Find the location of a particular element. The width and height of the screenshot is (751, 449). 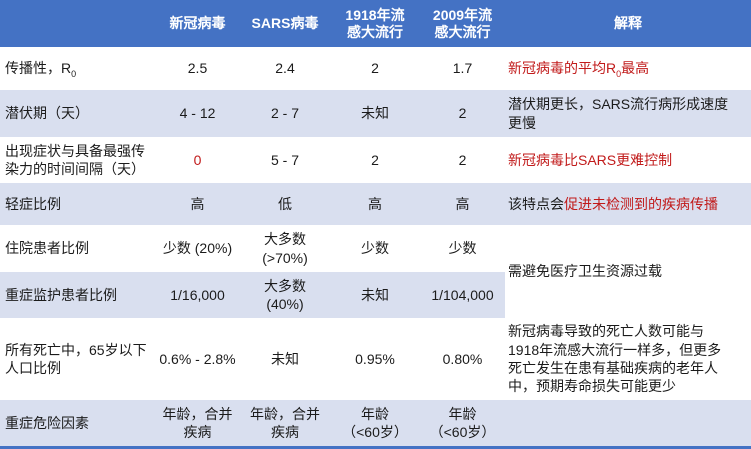

value-cell: 5 - 7 is located at coordinates (284, 159).